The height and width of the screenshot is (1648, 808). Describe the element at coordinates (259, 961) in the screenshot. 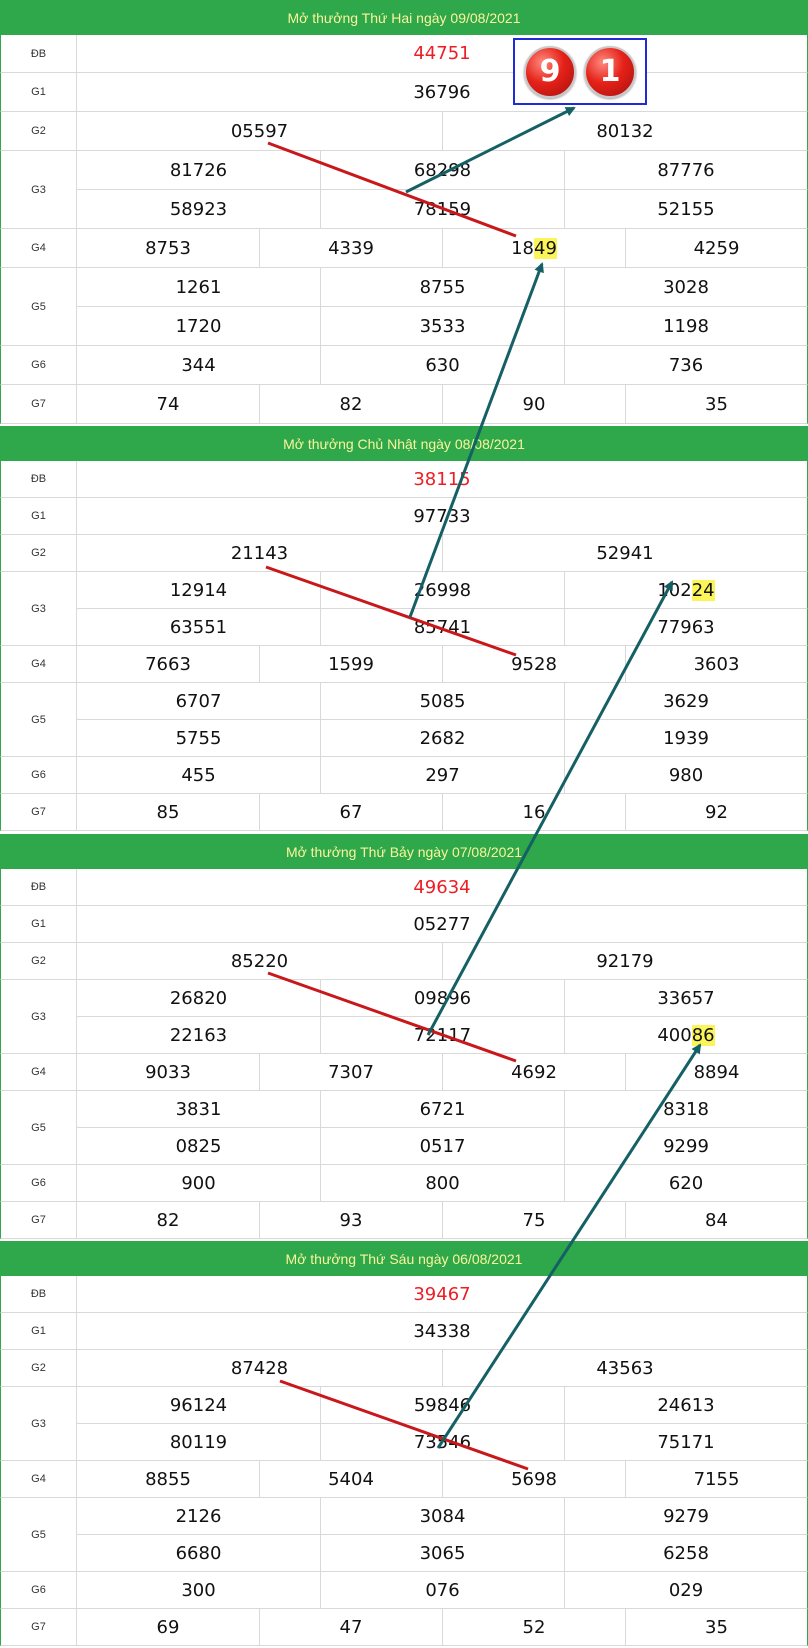

I see `prize-number: 85220` at that location.